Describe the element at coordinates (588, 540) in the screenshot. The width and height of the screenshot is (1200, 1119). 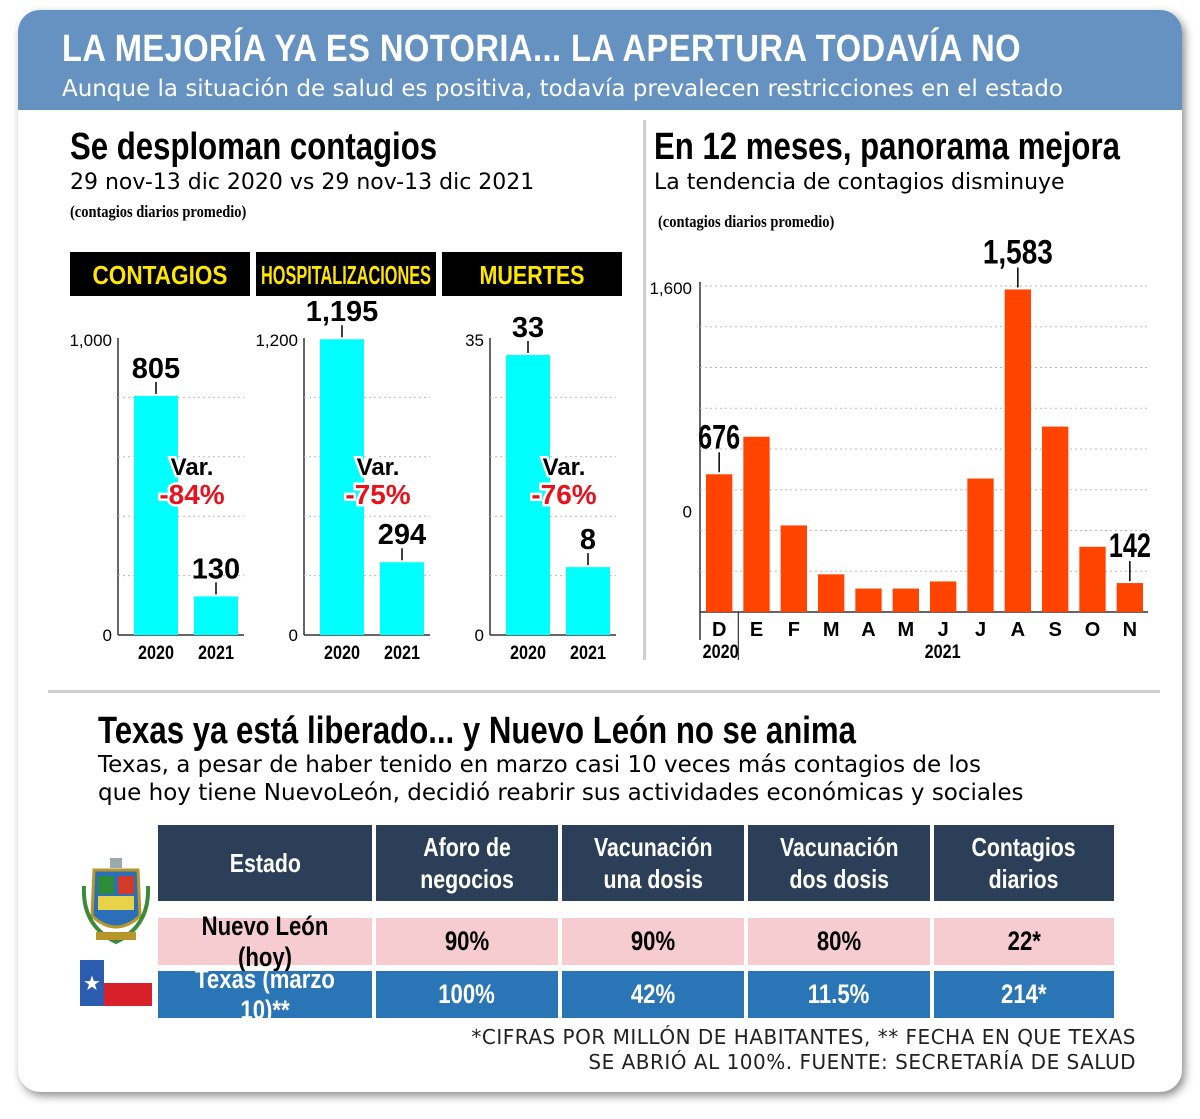
I see `muertes-value-label: 8` at that location.